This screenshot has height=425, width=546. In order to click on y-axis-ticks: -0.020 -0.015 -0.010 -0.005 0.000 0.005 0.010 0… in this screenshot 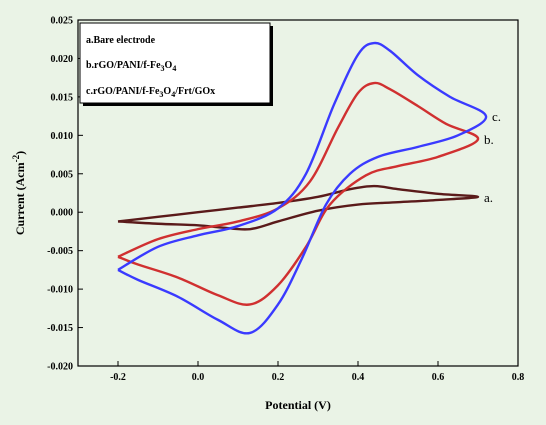, I will do `click(65, 194)`.